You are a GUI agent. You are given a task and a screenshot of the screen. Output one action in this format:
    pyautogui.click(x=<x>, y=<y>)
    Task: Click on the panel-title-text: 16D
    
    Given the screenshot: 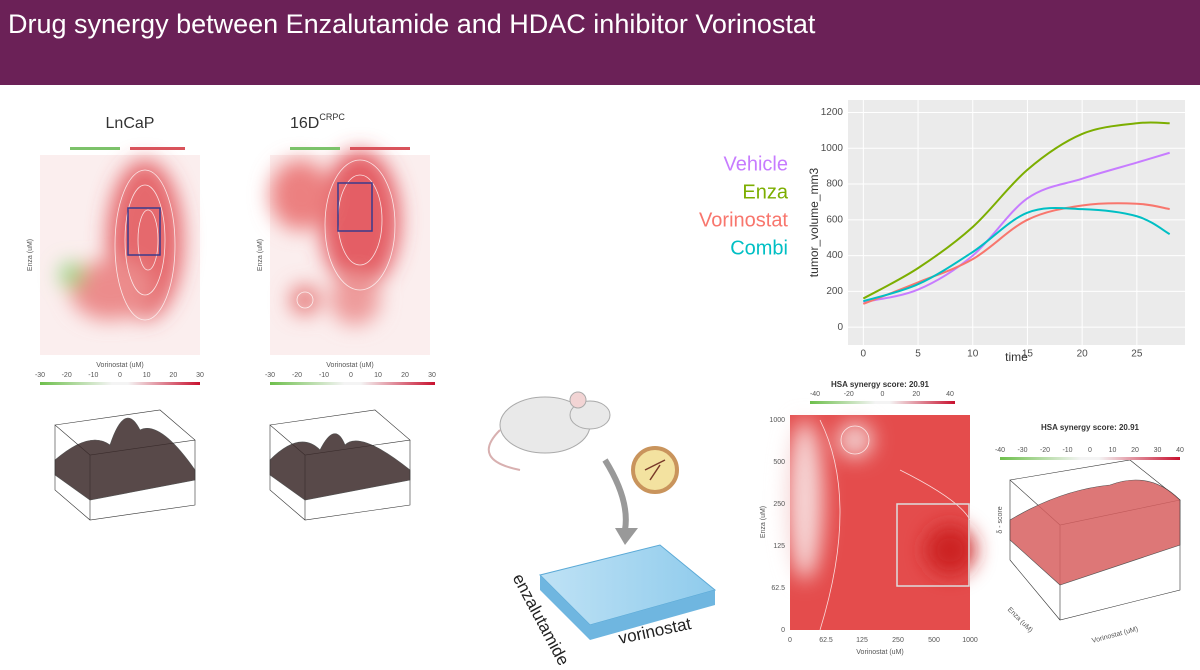 What is the action you would take?
    pyautogui.click(x=304, y=123)
    